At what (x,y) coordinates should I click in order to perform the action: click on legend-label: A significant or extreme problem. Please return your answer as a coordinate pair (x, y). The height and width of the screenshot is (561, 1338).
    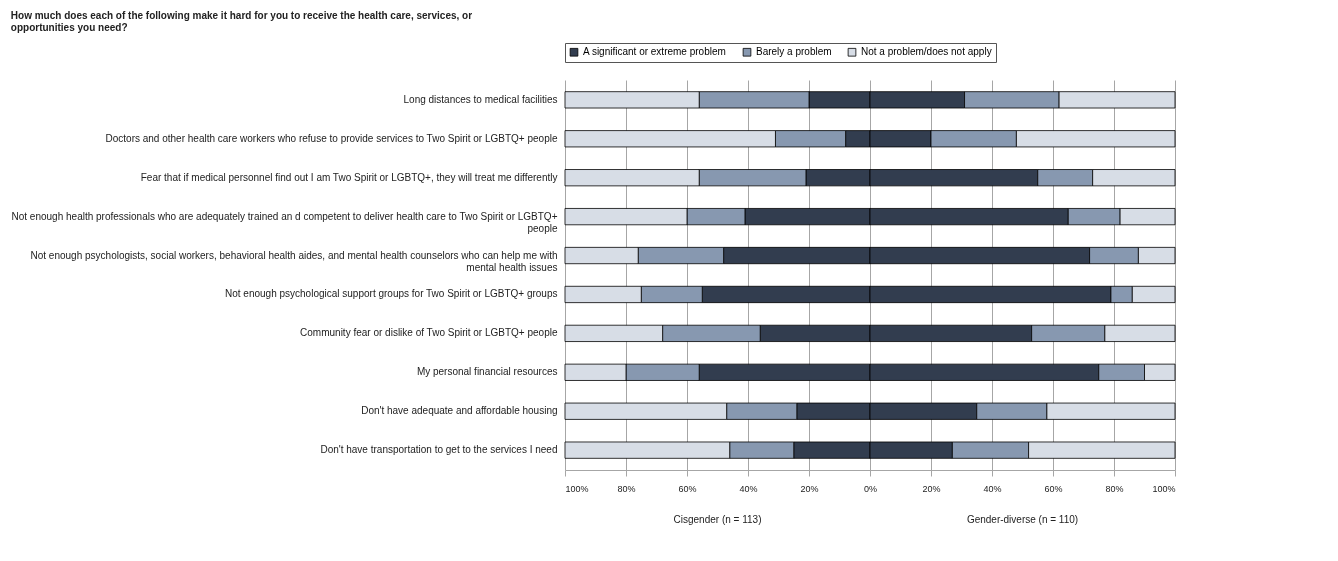
    Looking at the image, I should click on (654, 52).